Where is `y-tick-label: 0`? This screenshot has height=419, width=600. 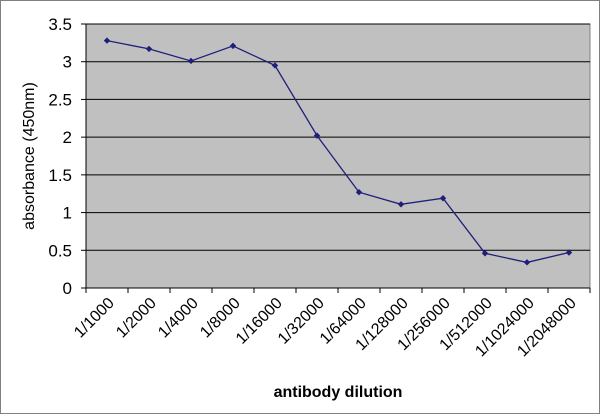
y-tick-label: 0 is located at coordinates (67, 288).